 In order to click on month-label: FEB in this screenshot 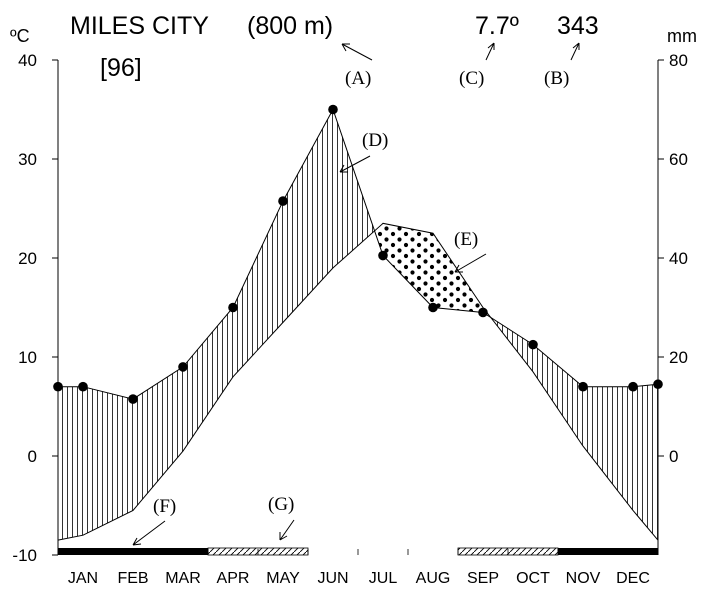, I will do `click(132, 578)`.